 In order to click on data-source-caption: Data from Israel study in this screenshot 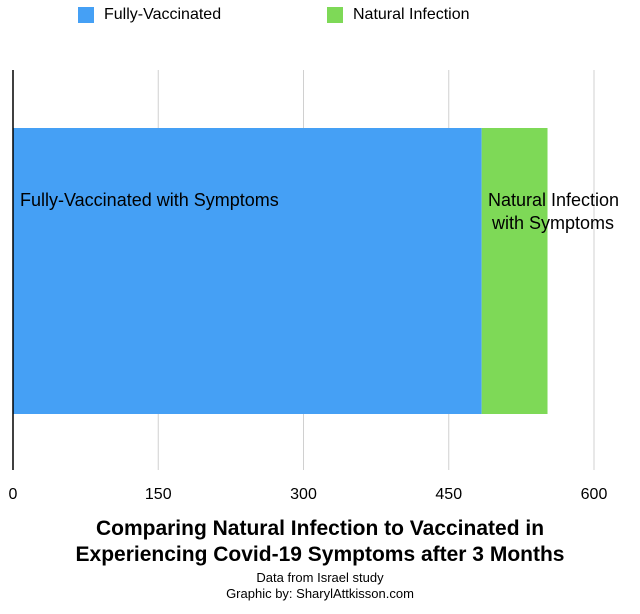, I will do `click(320, 577)`.